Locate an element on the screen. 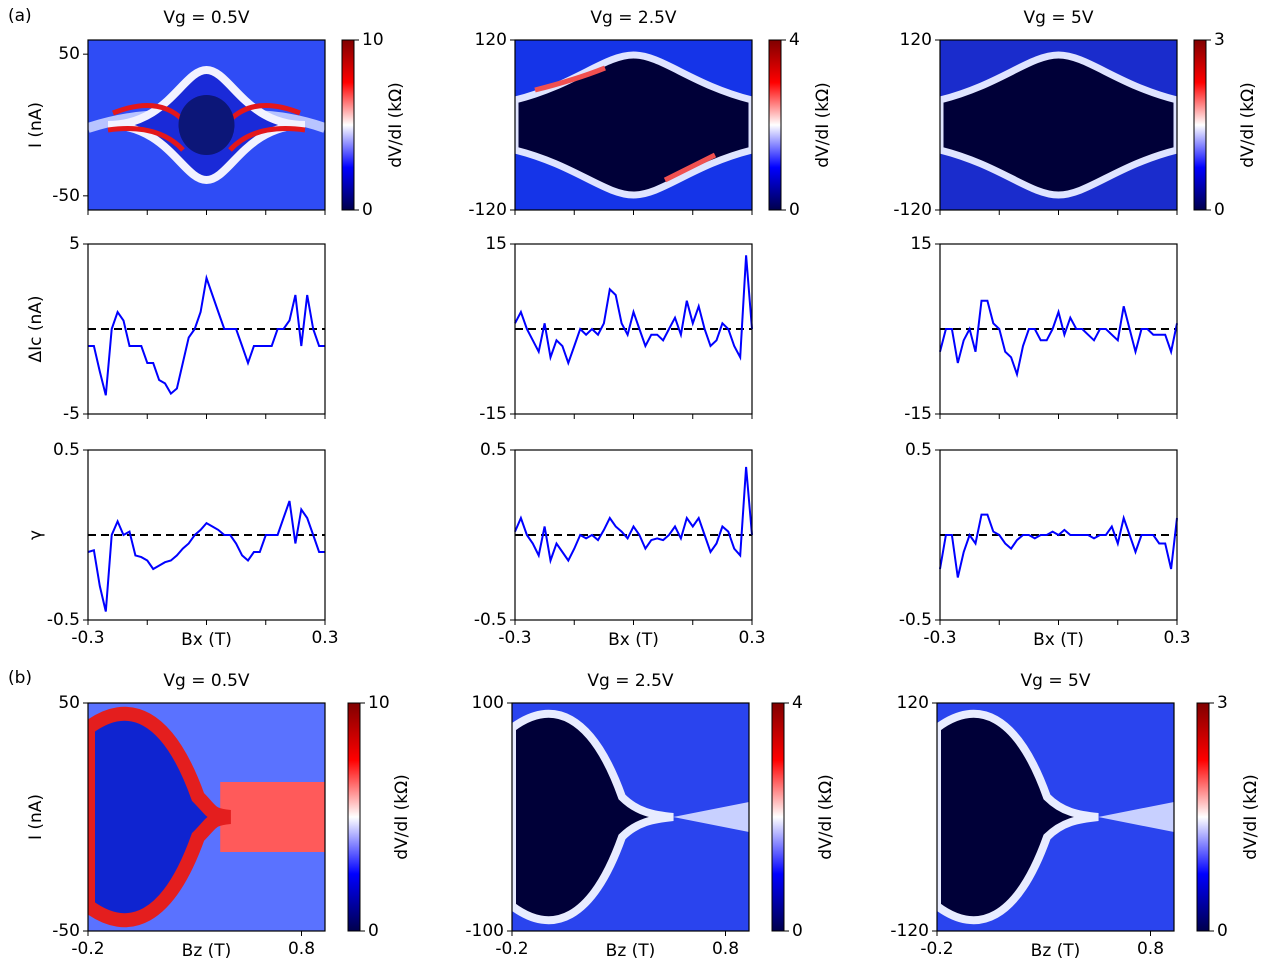 This screenshot has height=975, width=1270. panel-label: (b) is located at coordinates (20, 678).